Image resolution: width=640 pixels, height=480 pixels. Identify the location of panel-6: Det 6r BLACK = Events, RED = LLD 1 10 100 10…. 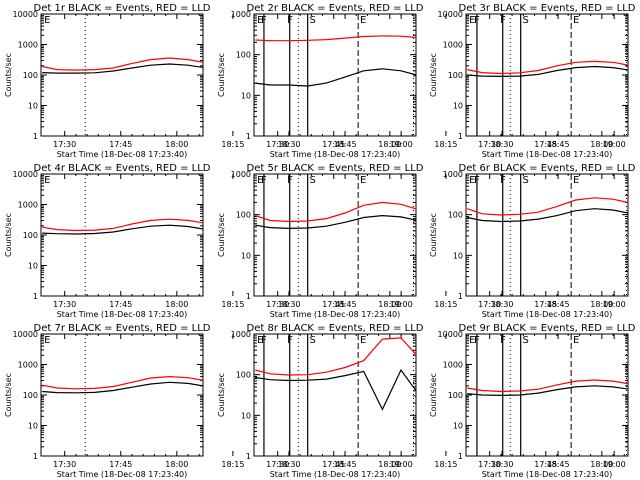
(532, 241).